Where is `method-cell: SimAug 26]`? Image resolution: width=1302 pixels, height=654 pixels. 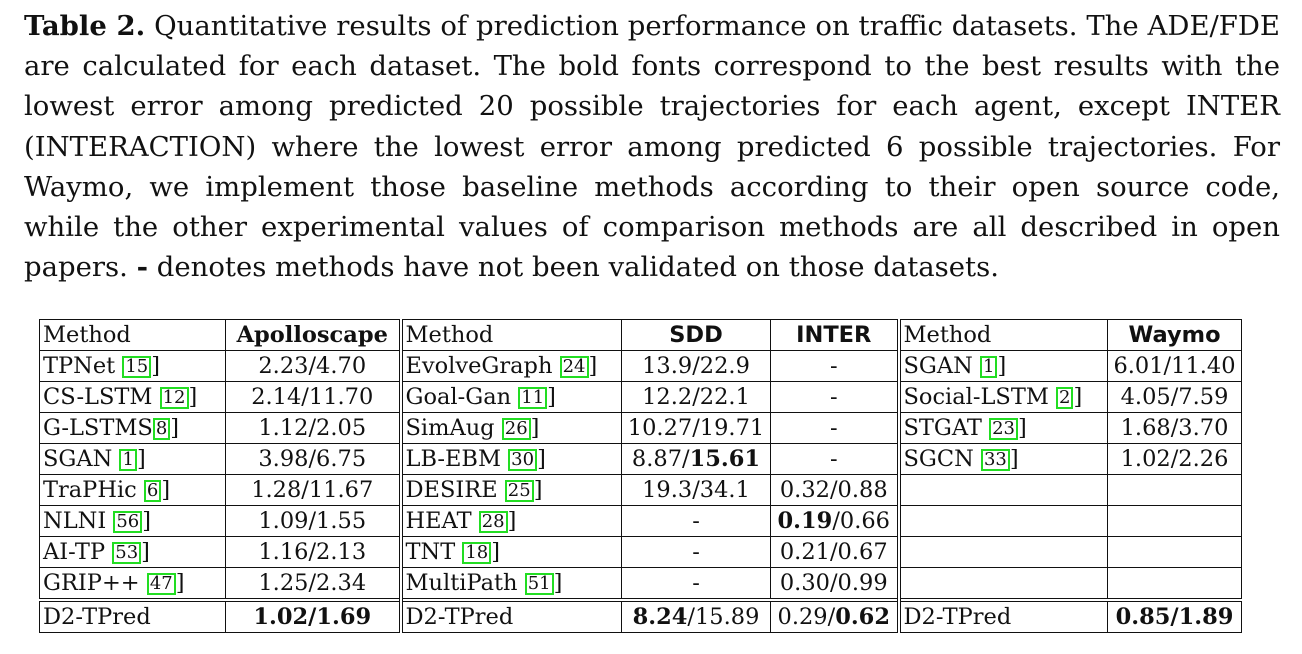 method-cell: SimAug 26] is located at coordinates (511, 428).